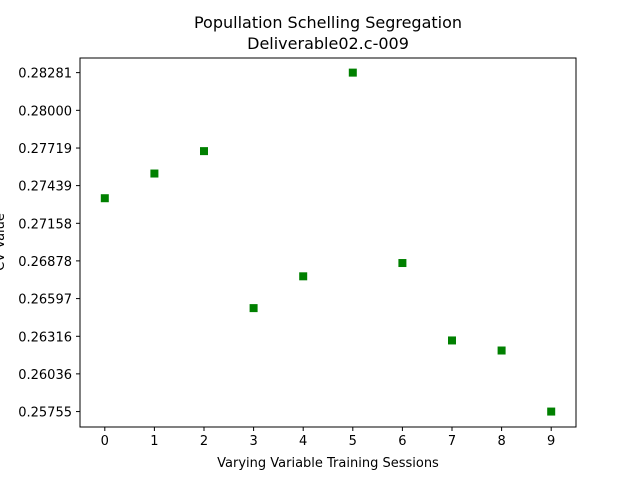  What do you see at coordinates (328, 43) in the screenshot?
I see `chart-subtitle: Deliverable02.c-009` at bounding box center [328, 43].